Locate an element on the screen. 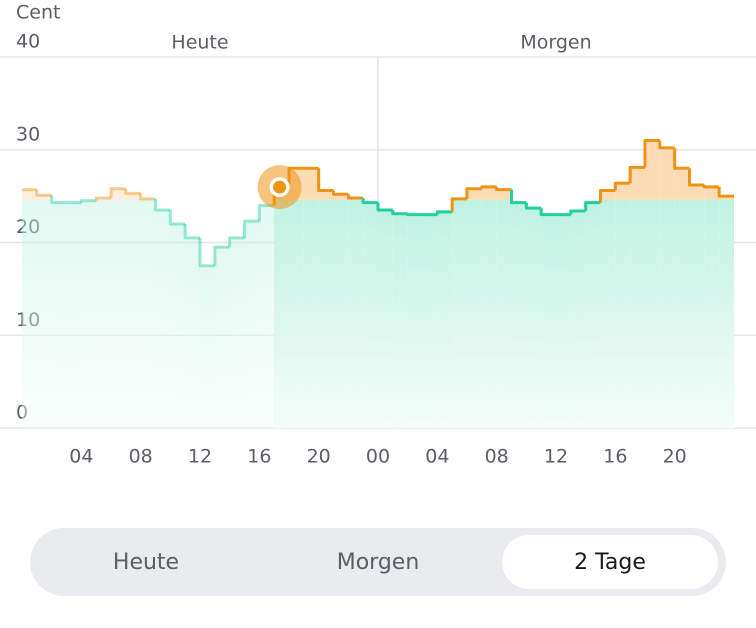 This screenshot has height=628, width=756. day-label: Morgen is located at coordinates (555, 43).